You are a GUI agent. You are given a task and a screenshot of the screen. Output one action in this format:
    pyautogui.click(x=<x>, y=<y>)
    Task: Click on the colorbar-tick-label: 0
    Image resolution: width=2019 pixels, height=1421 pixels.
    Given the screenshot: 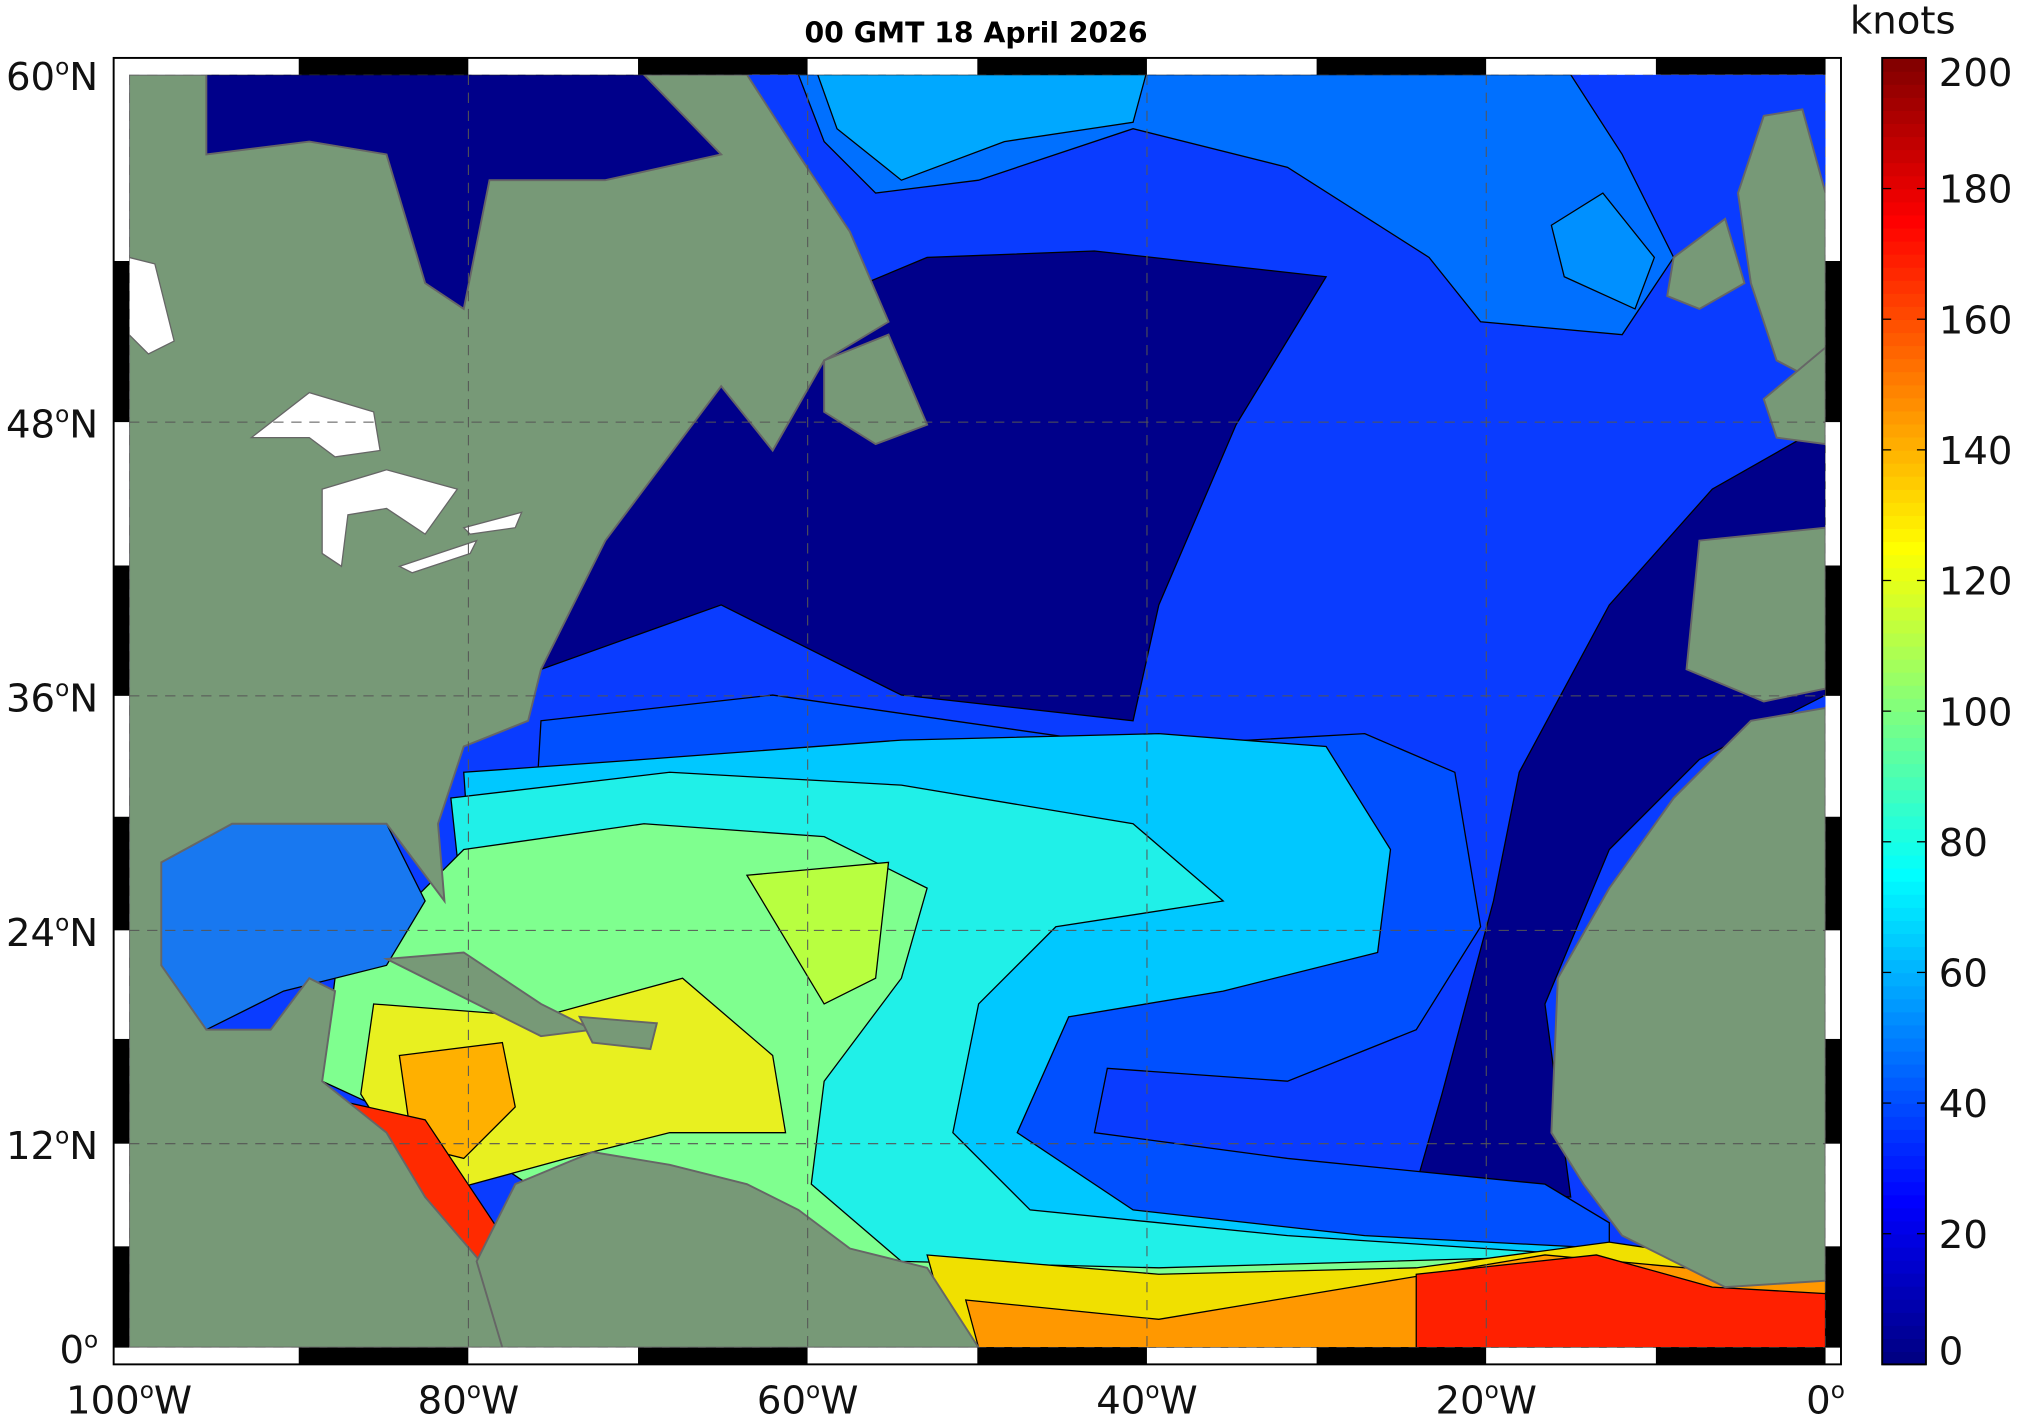 What is the action you would take?
    pyautogui.click(x=1951, y=1351)
    